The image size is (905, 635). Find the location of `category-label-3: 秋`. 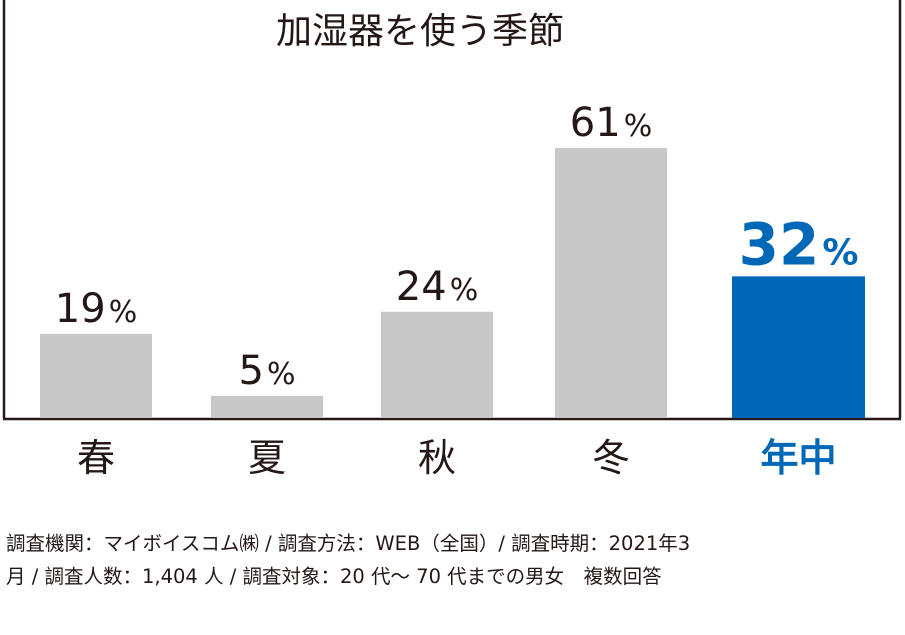

category-label-3: 秋 is located at coordinates (437, 458).